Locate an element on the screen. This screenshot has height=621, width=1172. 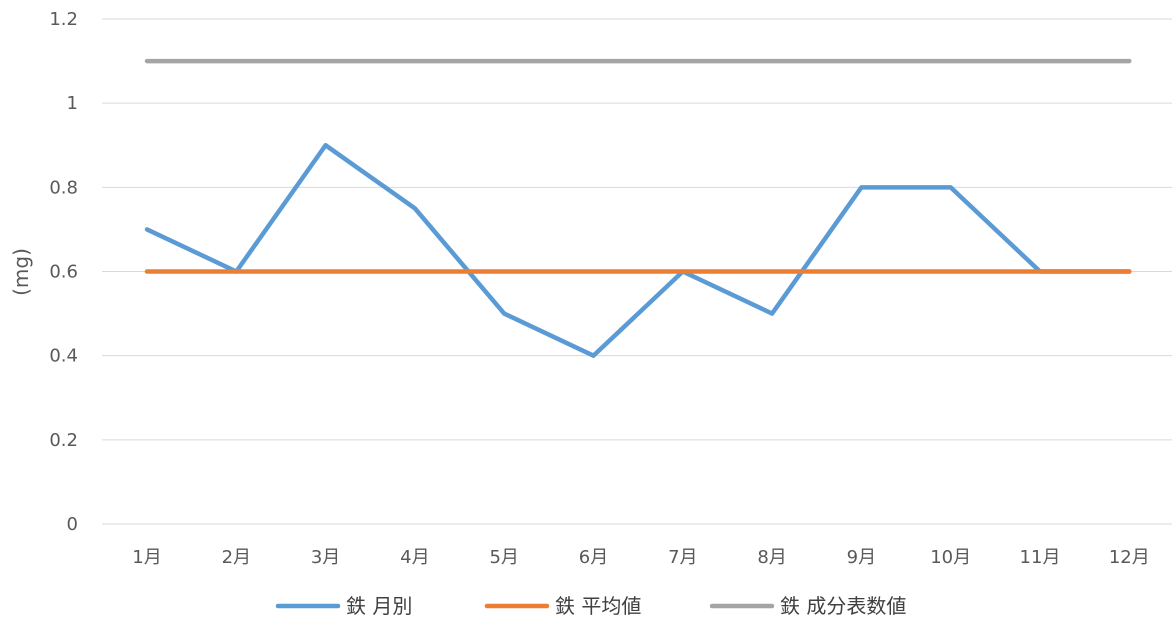
x-tick-label: 11月 is located at coordinates (1040, 557).